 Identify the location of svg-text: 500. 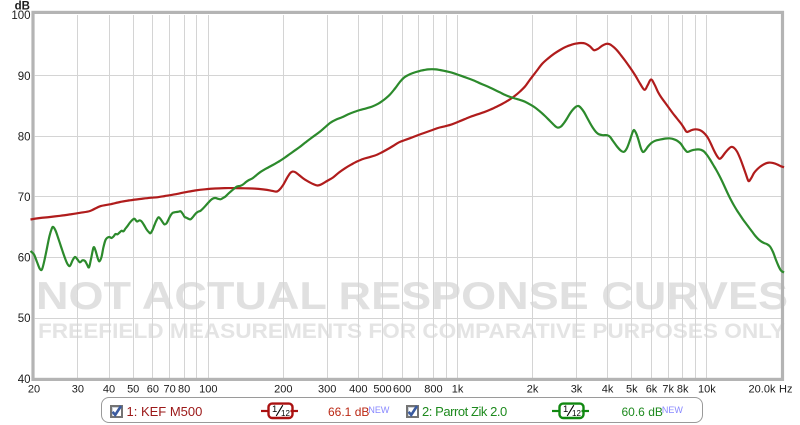
(382, 390).